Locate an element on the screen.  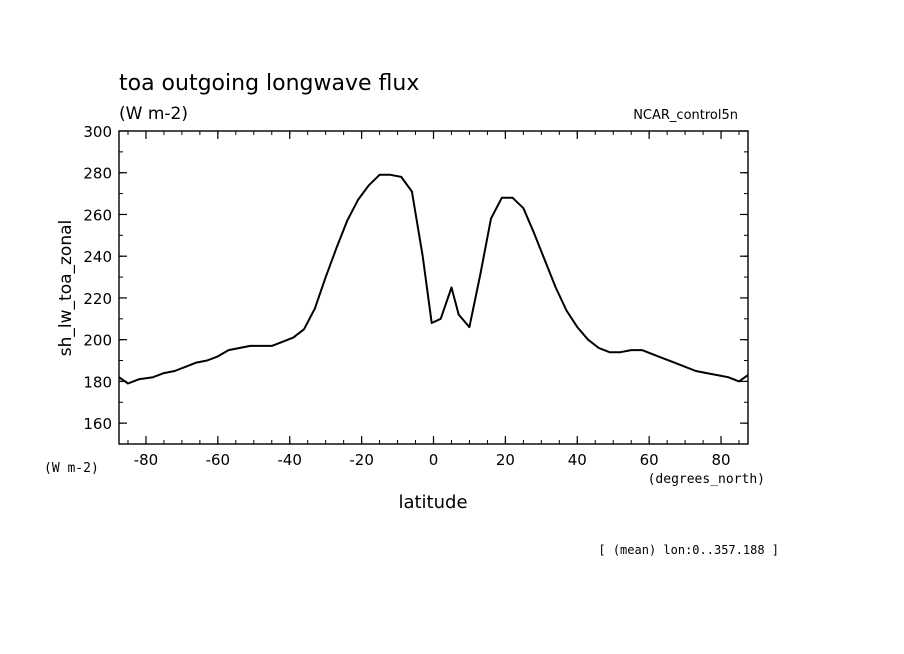
x-tick-label: -40 is located at coordinates (289, 460).